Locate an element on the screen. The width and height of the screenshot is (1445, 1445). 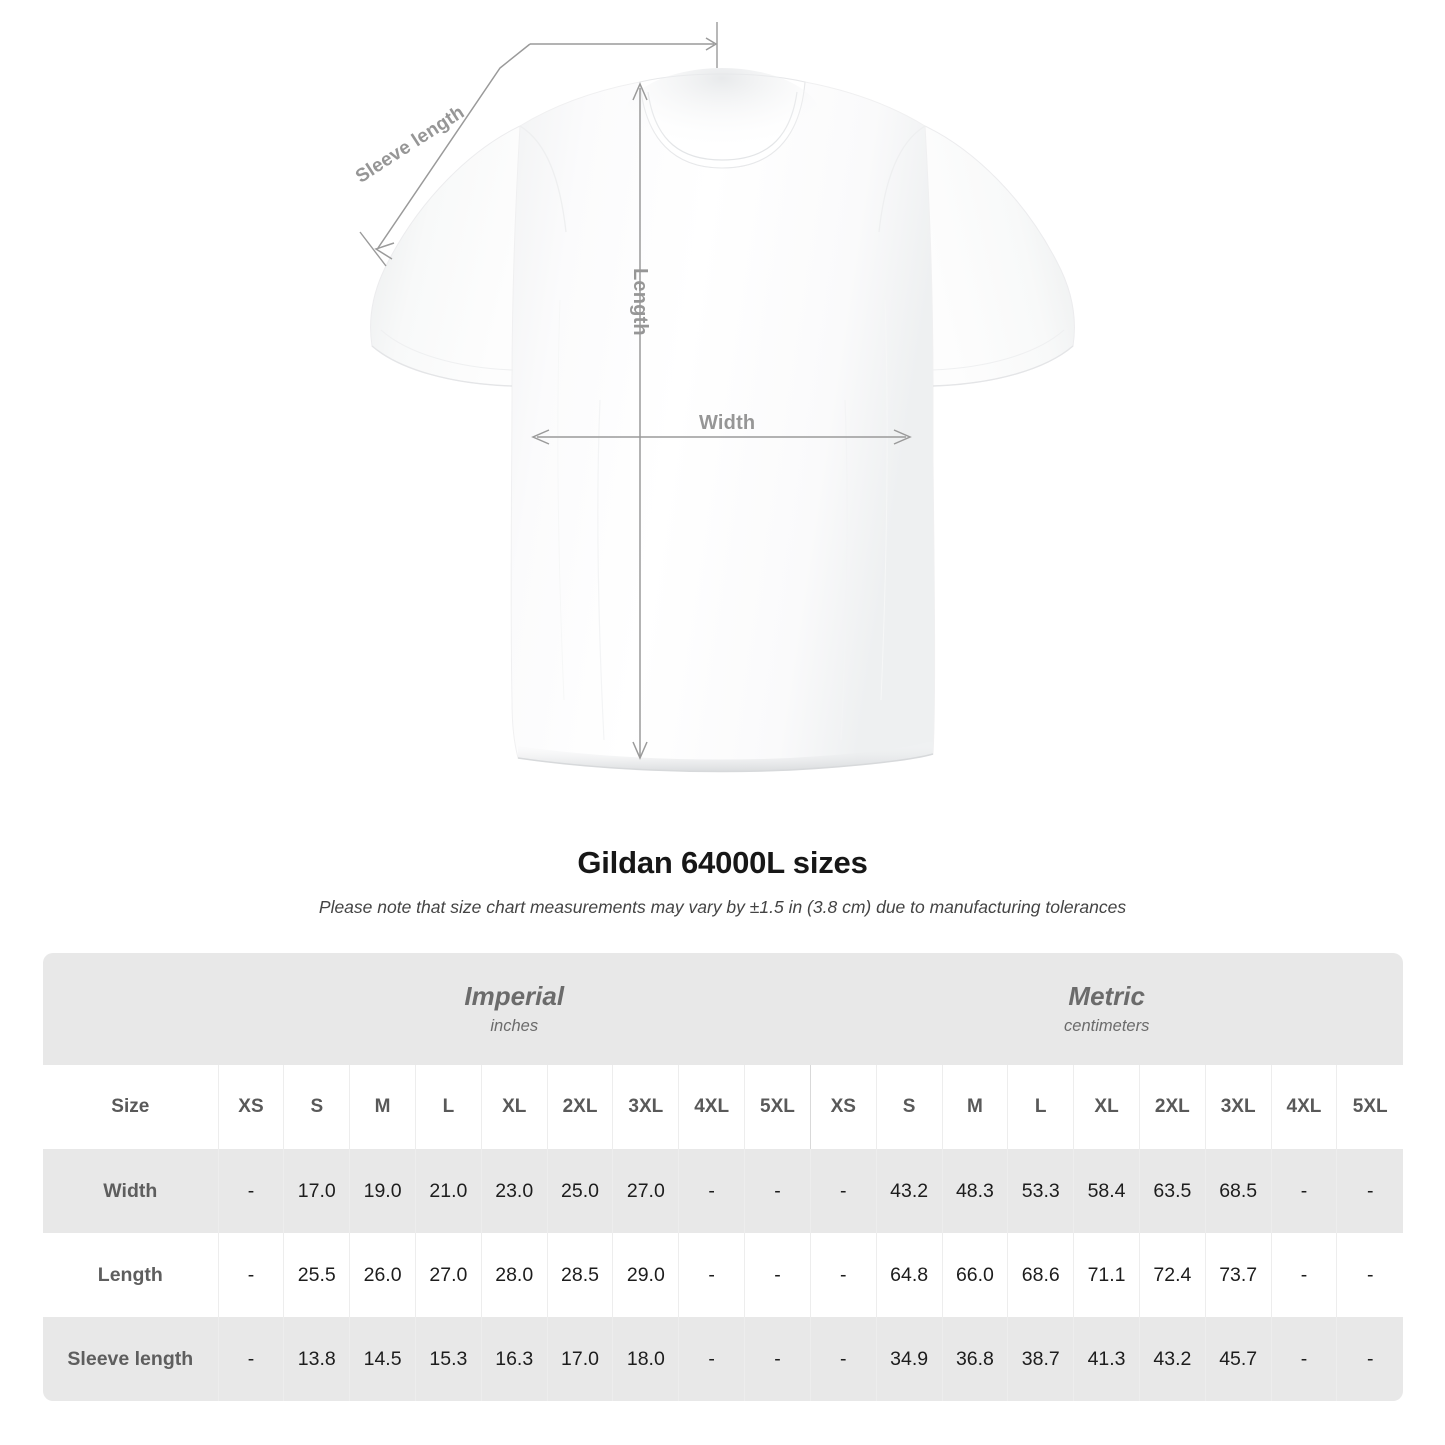
cell-width-metric-xl: 58.4 is located at coordinates (1106, 1191).